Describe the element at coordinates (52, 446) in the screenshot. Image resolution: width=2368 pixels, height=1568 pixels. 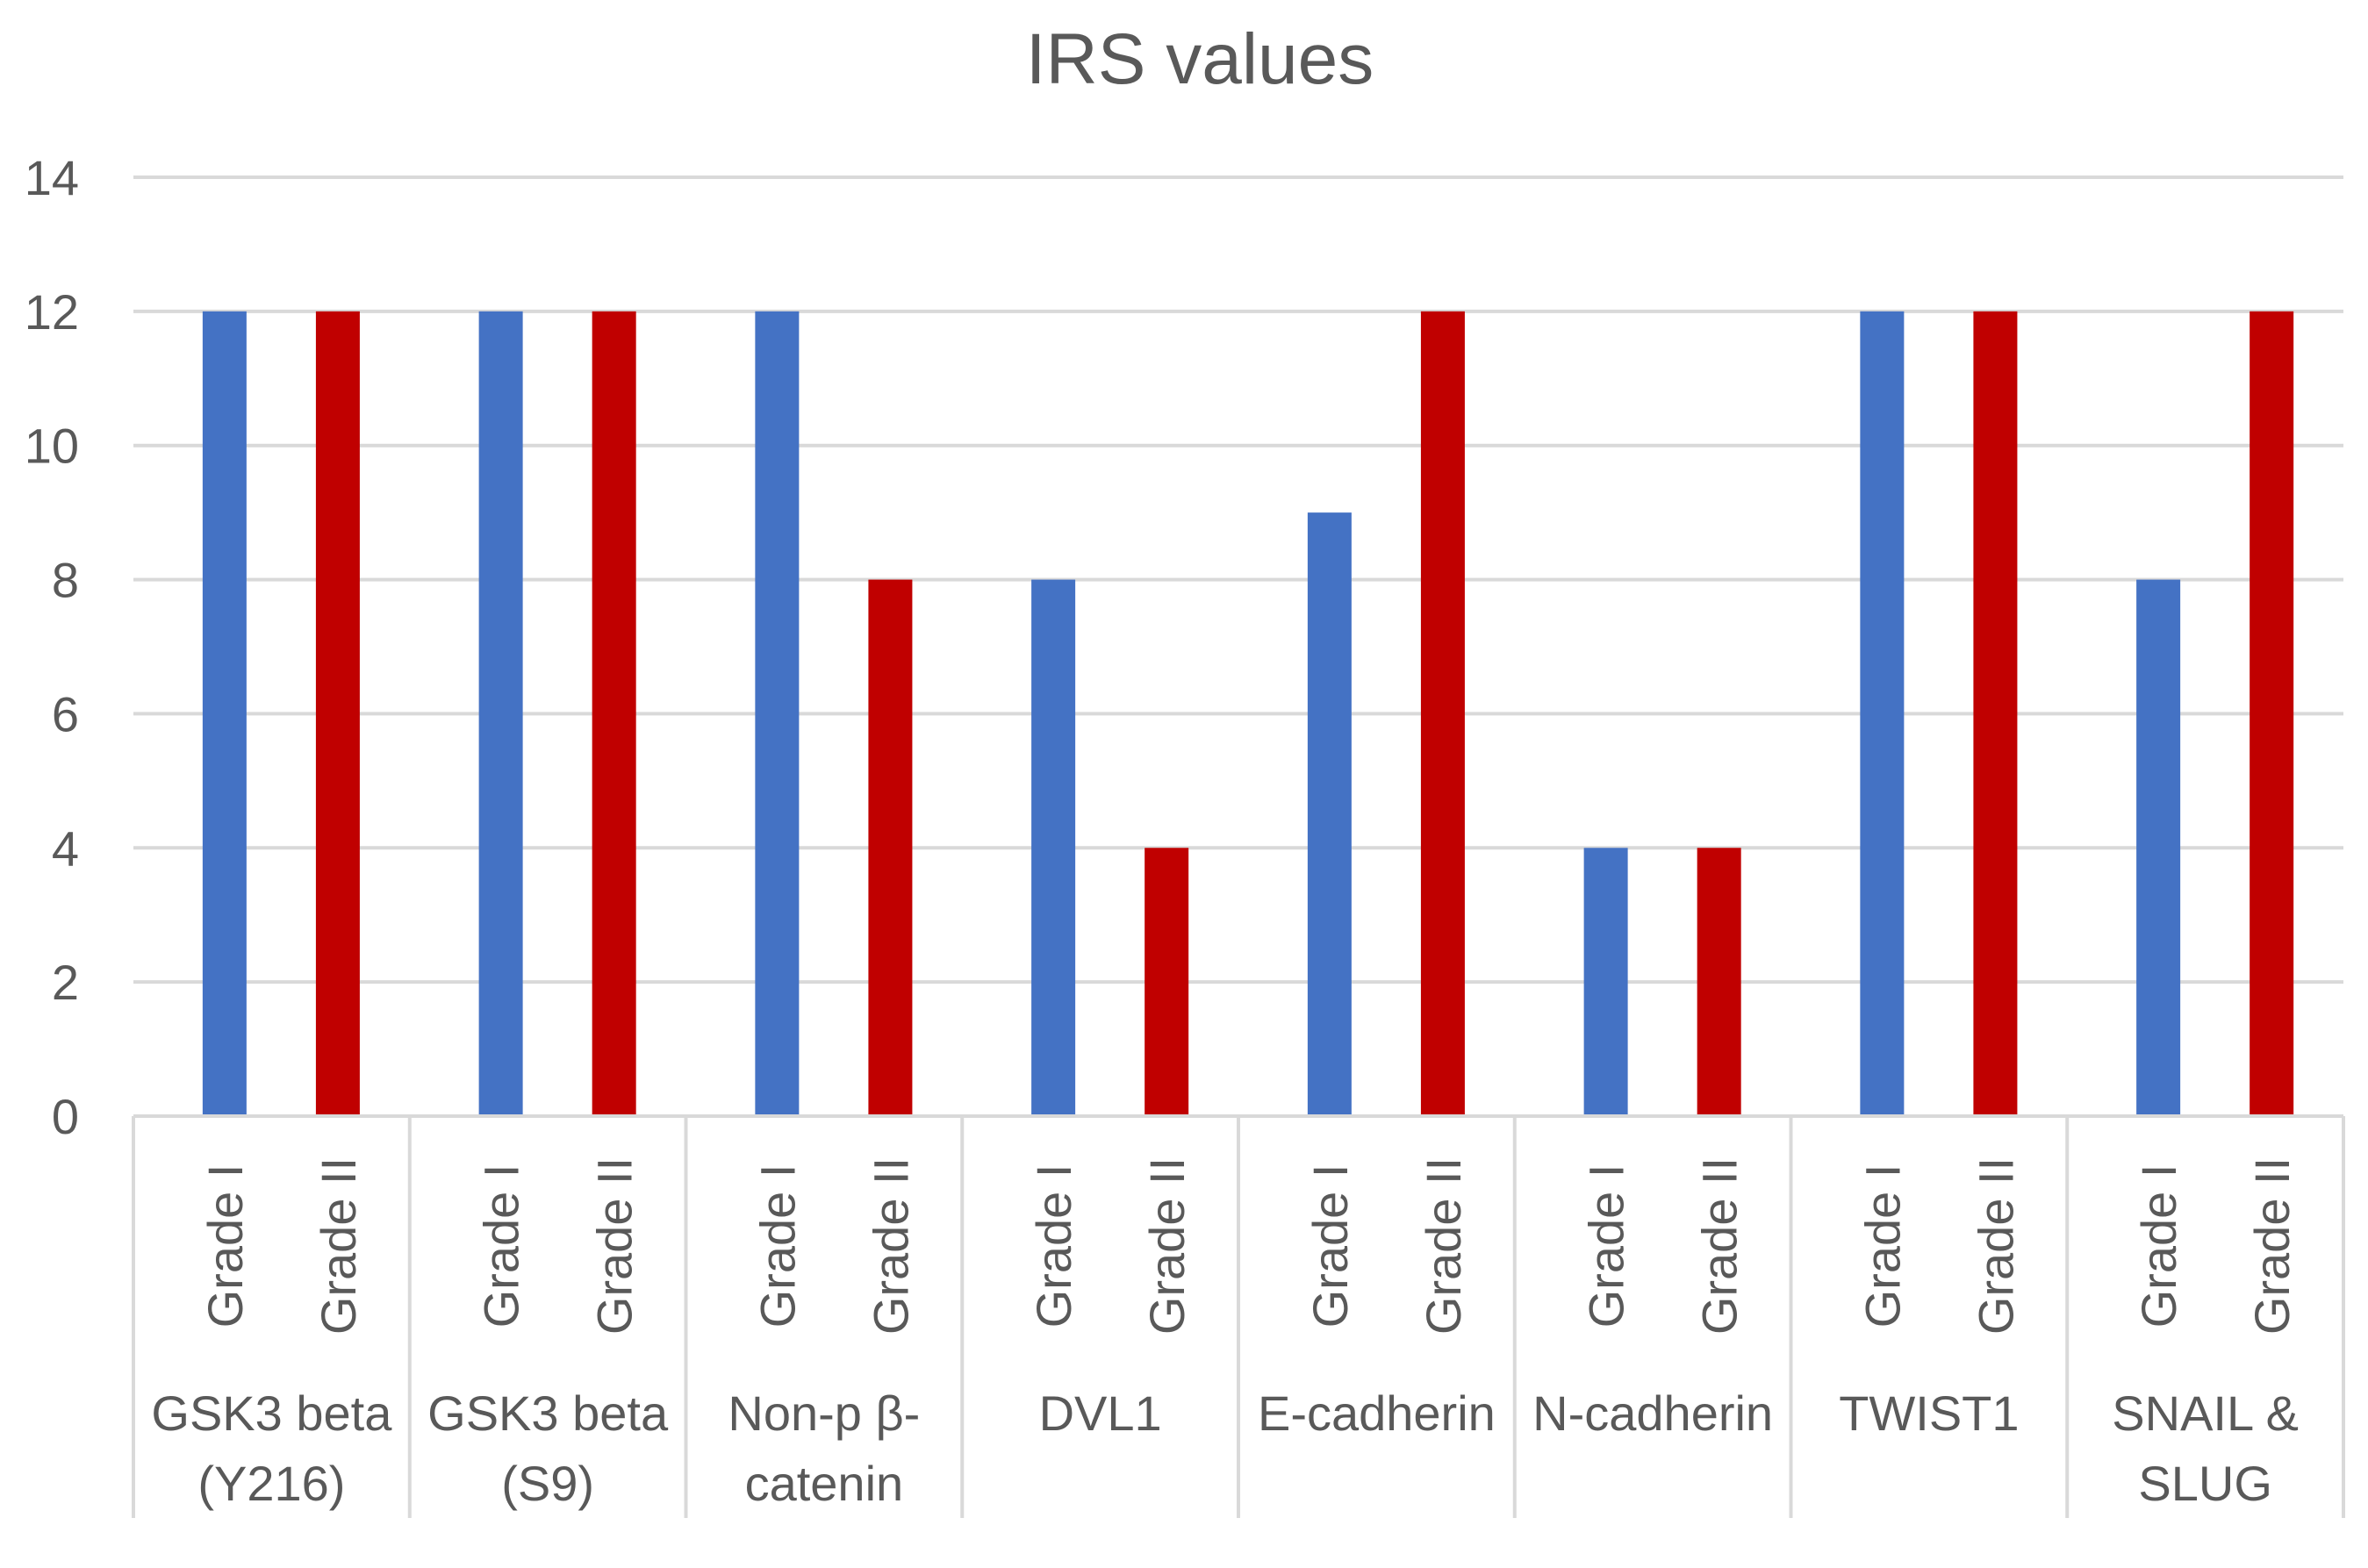
I see `y-tick-label: 10` at that location.